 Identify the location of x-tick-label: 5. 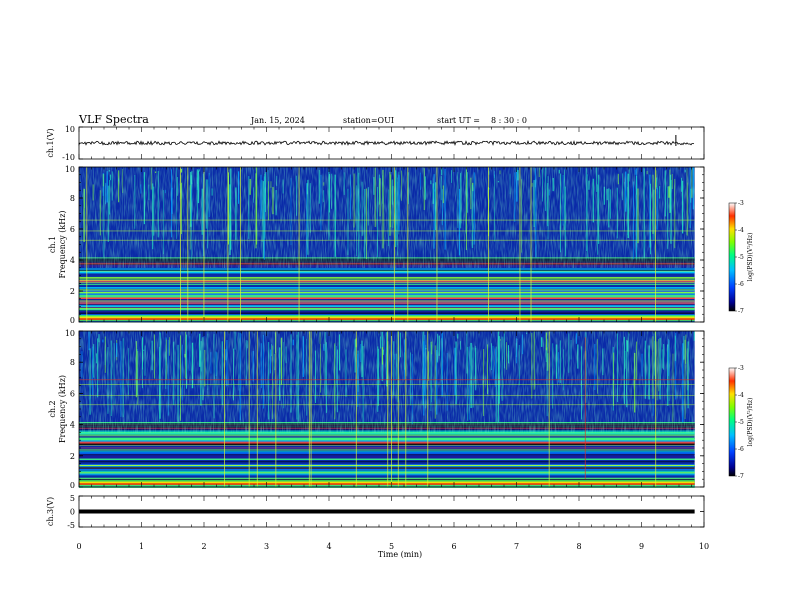
(391, 546).